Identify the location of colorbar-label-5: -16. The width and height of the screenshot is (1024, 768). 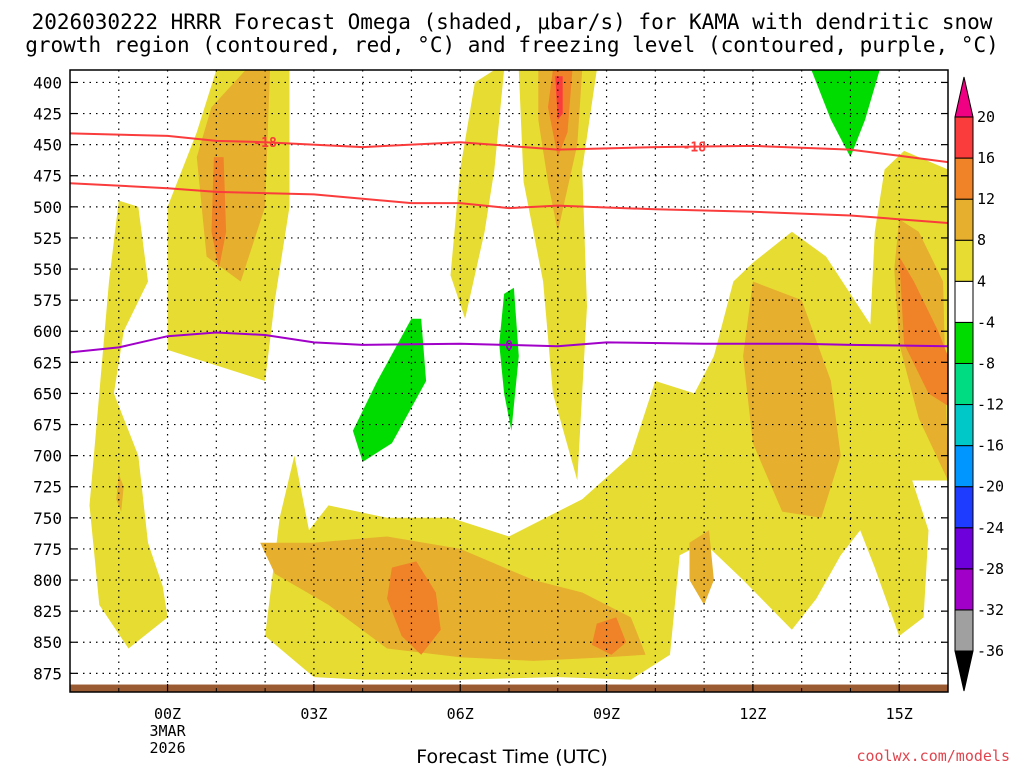
(990, 446).